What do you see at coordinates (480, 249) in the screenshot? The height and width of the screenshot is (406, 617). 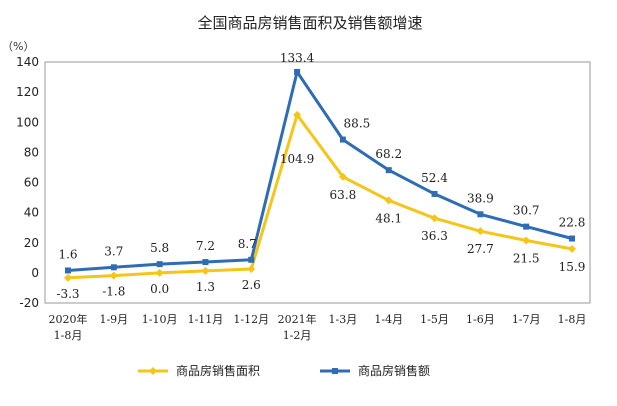 I see `data-label: 27.7` at bounding box center [480, 249].